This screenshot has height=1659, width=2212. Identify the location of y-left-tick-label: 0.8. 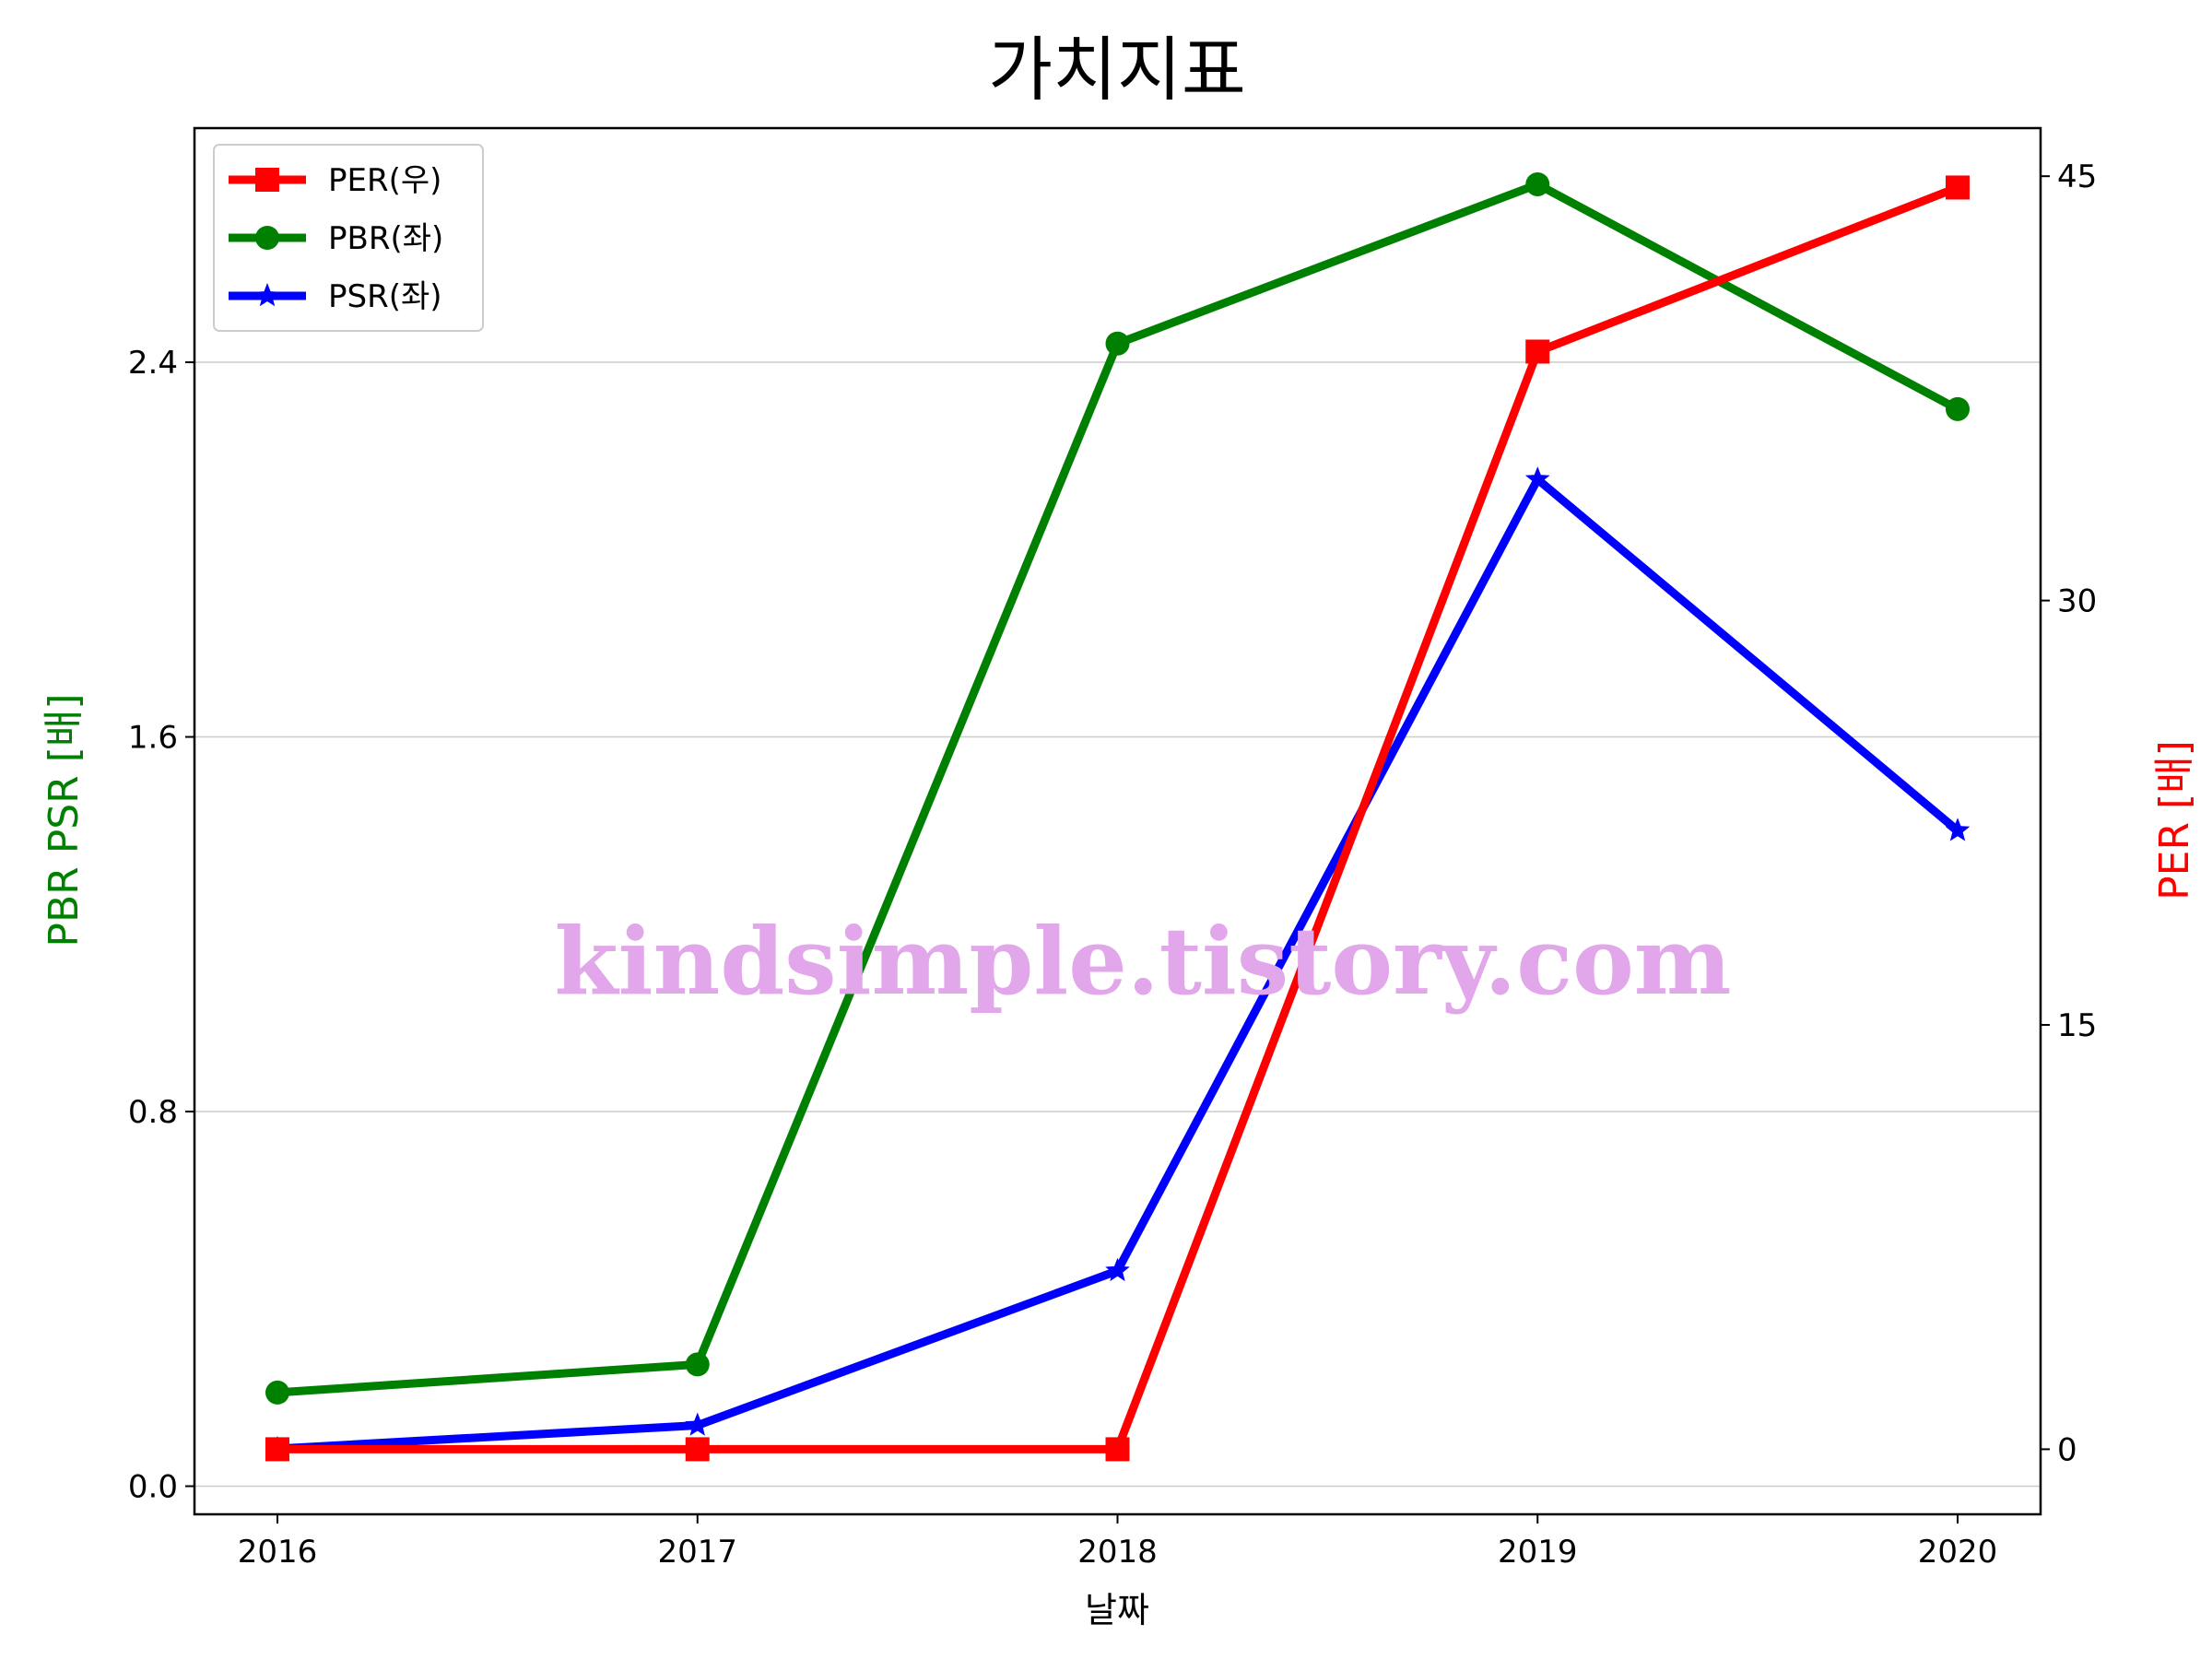
(153, 1112).